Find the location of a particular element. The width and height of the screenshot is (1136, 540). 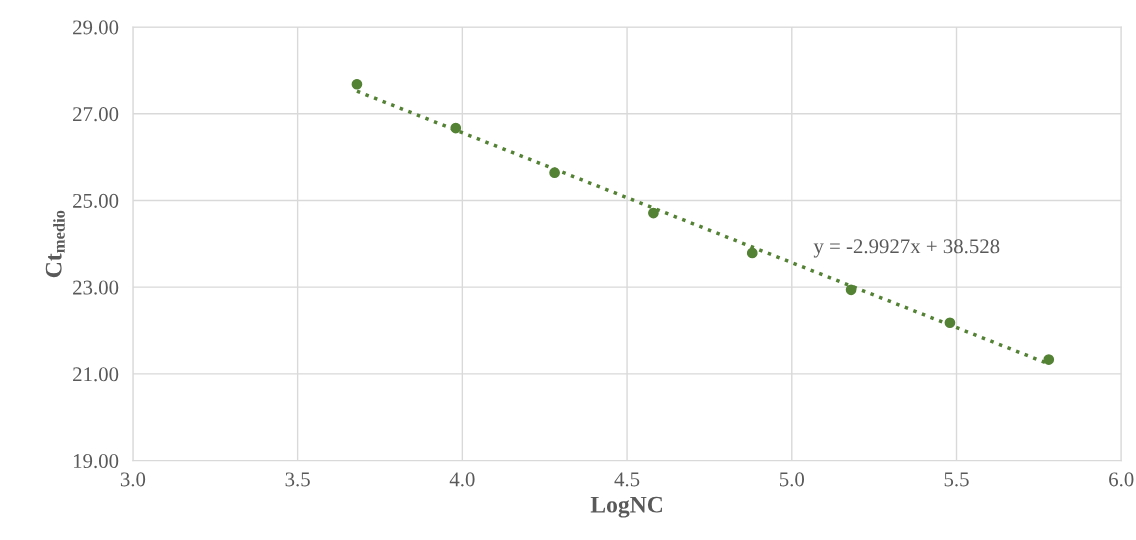

y-tick-label: 25.00 is located at coordinates (96, 200).